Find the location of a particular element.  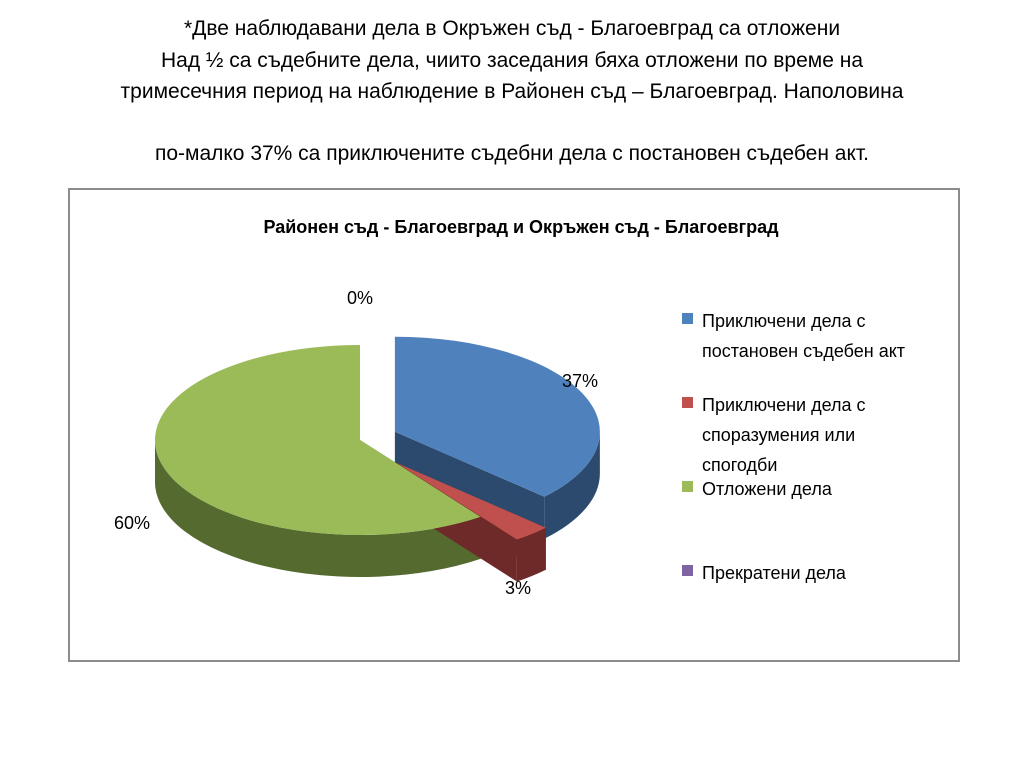

legend-label-2-line-0: Отложени дела is located at coordinates (767, 489).